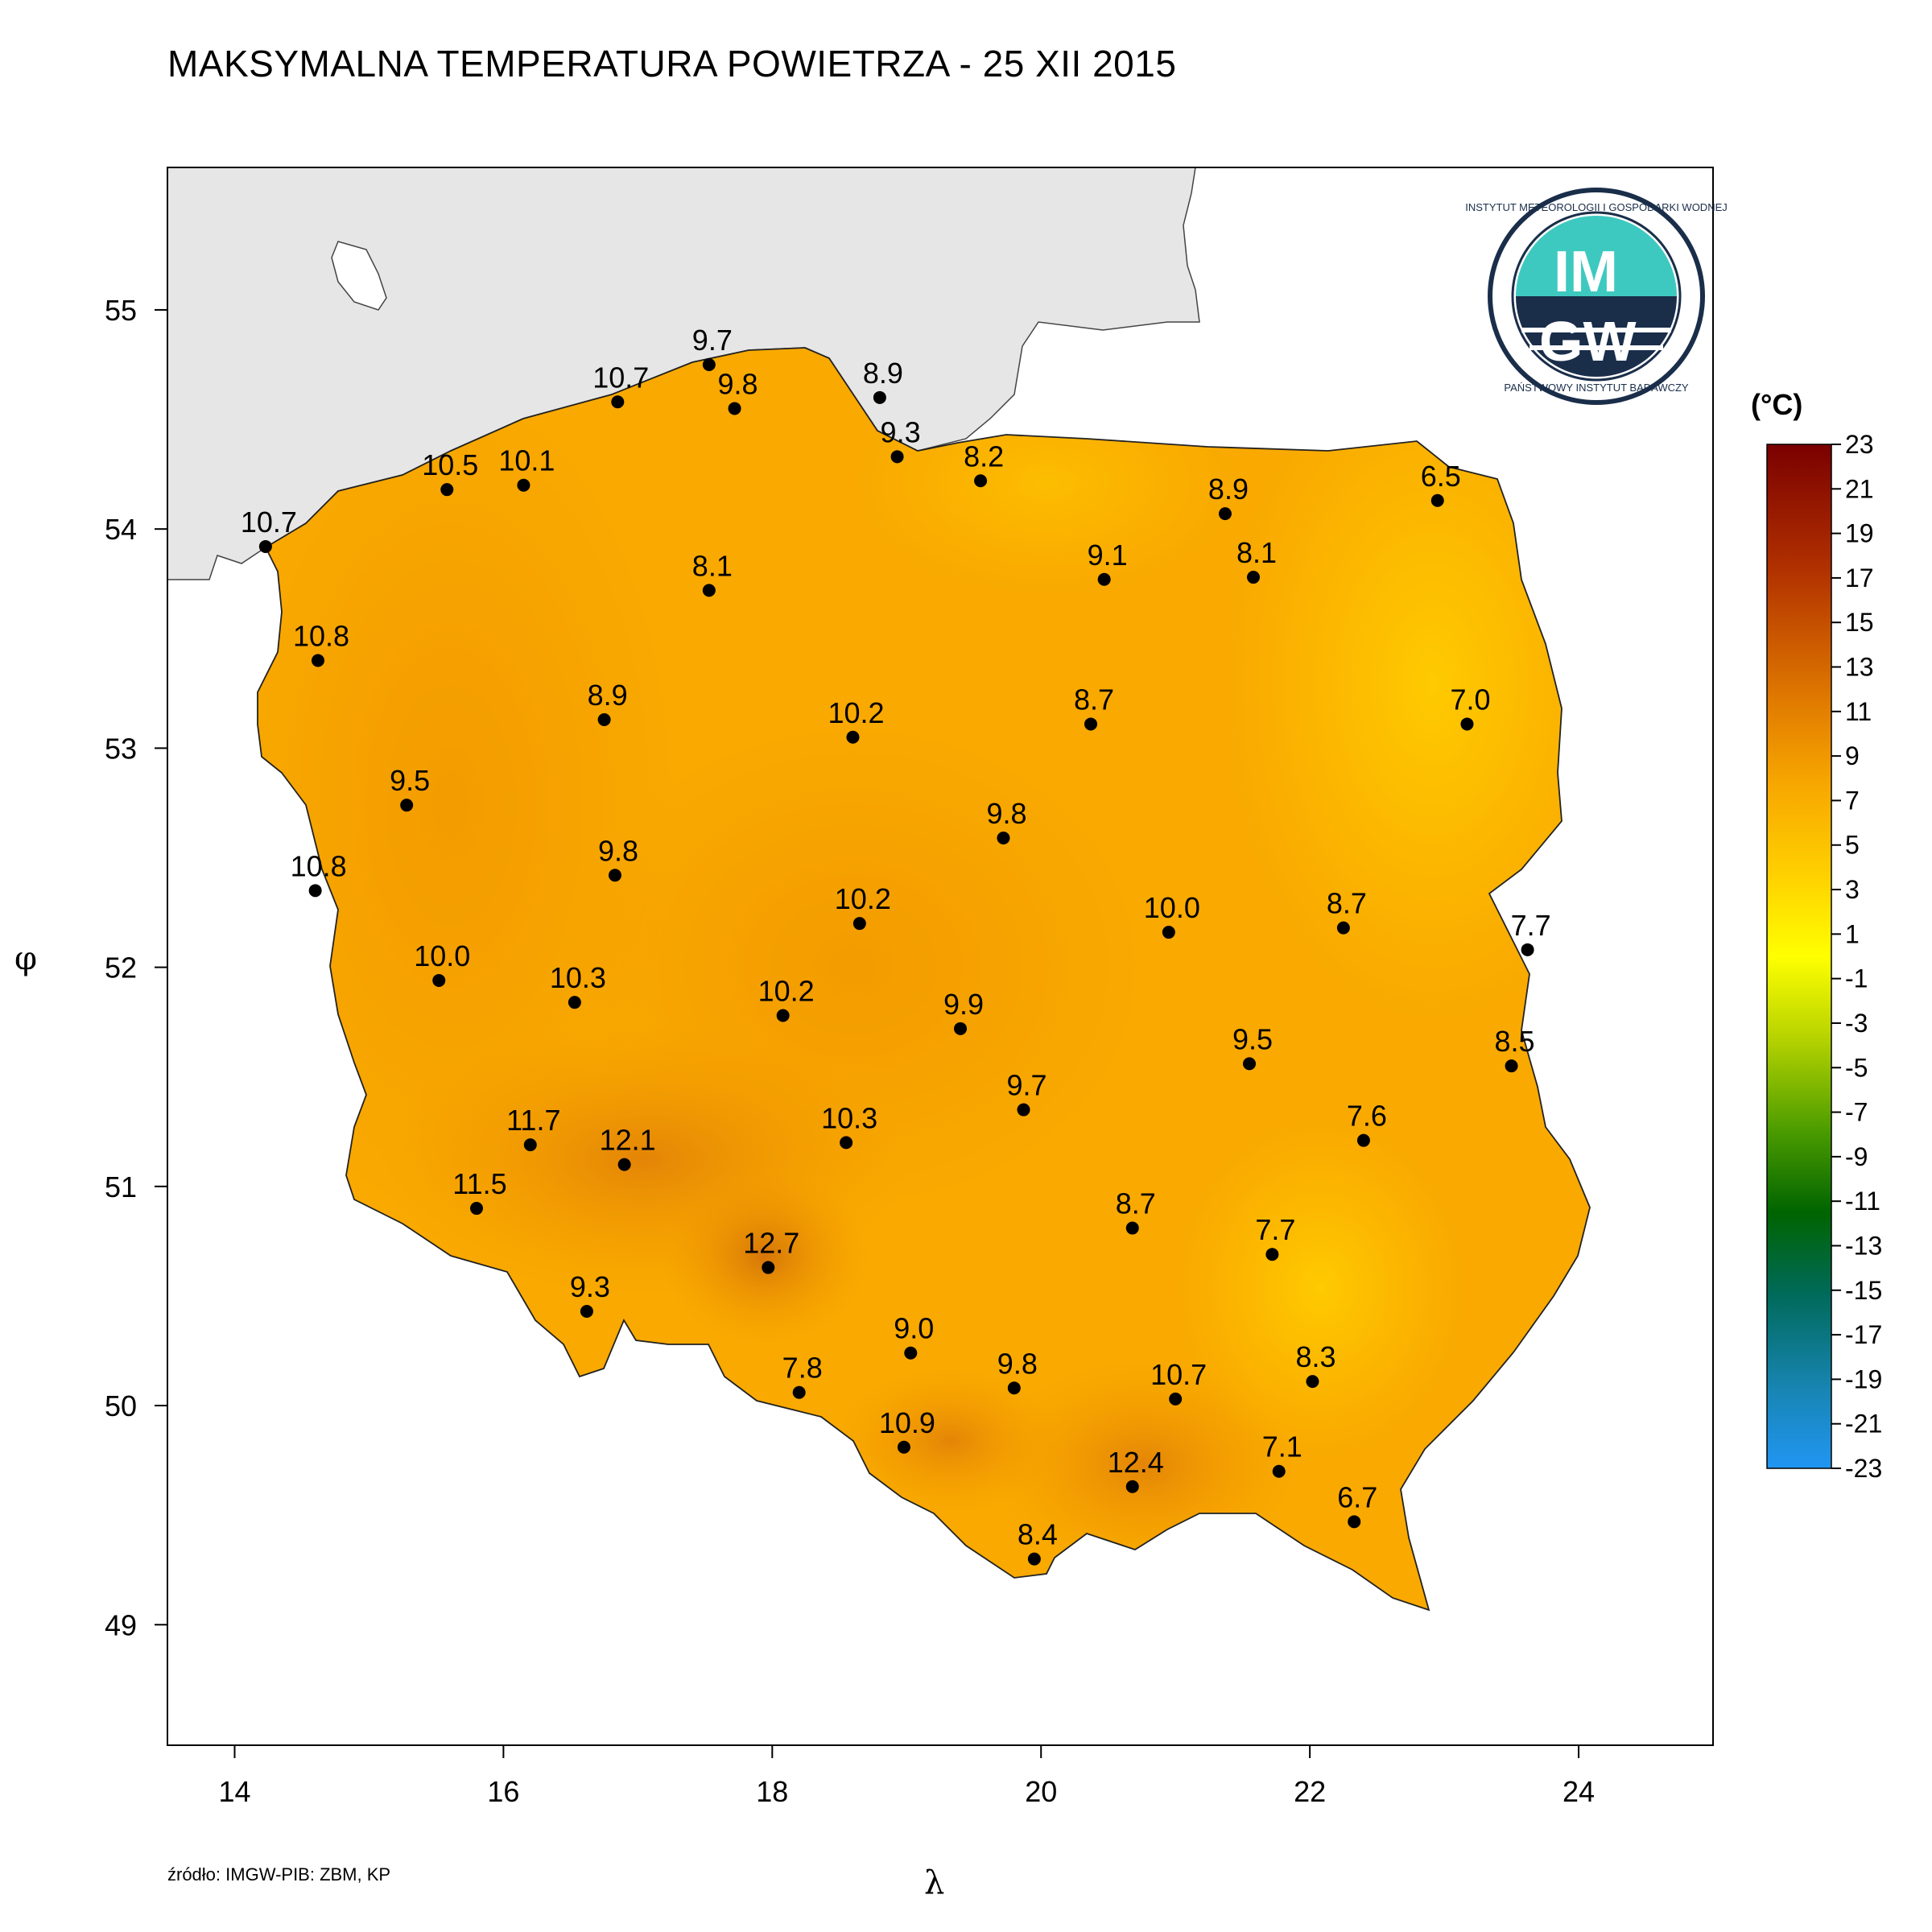 The height and width of the screenshot is (1932, 1932). Describe the element at coordinates (234, 1791) in the screenshot. I see `x-tick-label: 14` at that location.